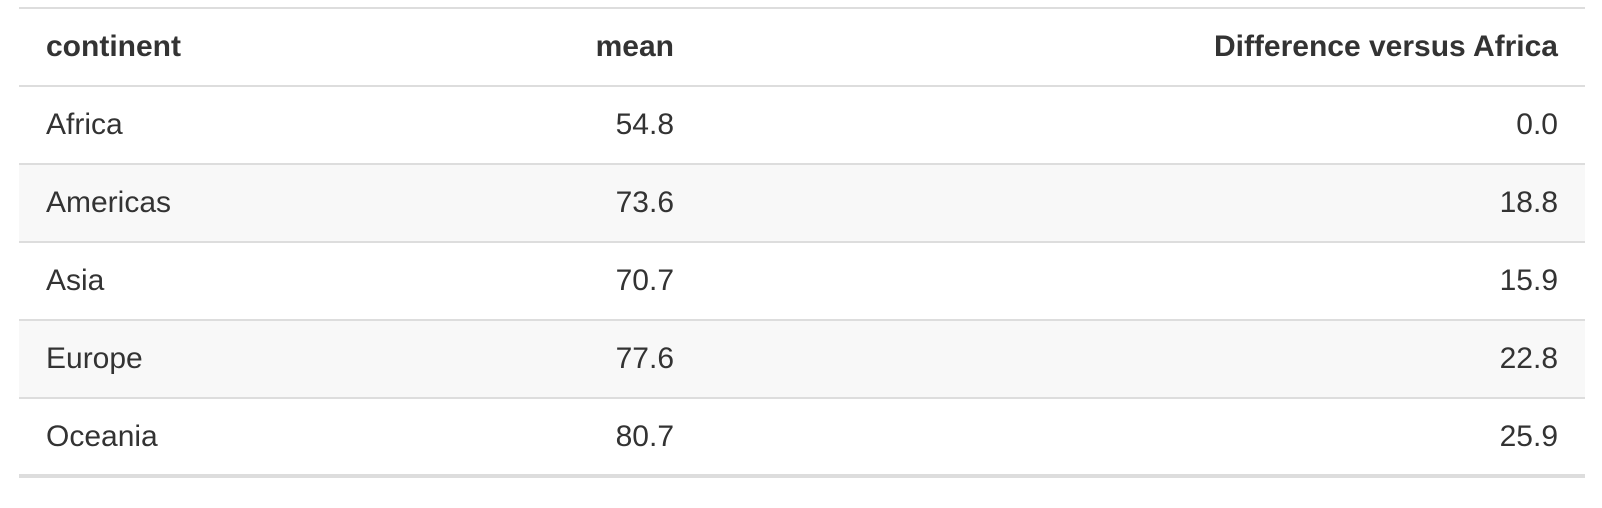 This screenshot has width=1602, height=508. Describe the element at coordinates (1143, 358) in the screenshot. I see `cell-difference: 22.8` at that location.